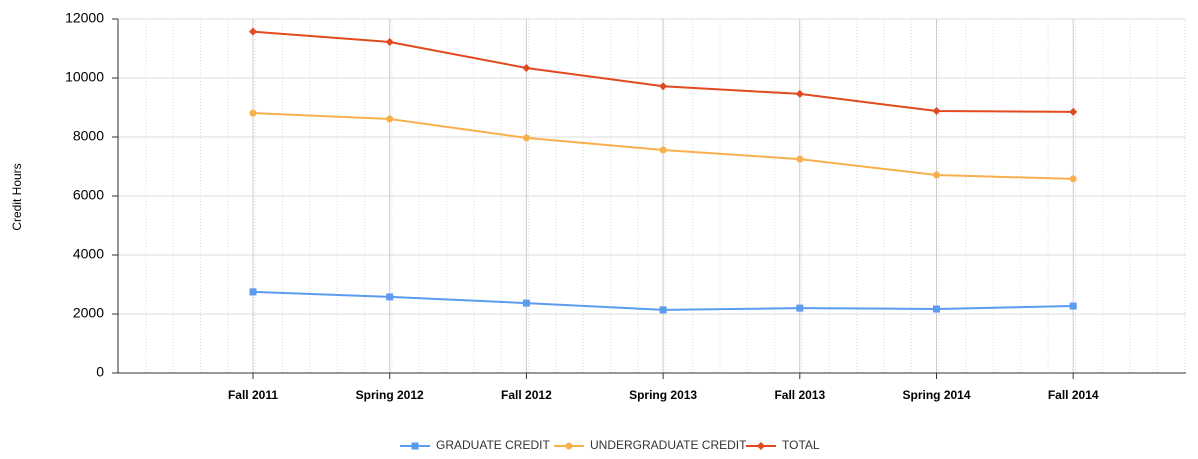  I want to click on y-tick-label: 4000, so click(88, 254).